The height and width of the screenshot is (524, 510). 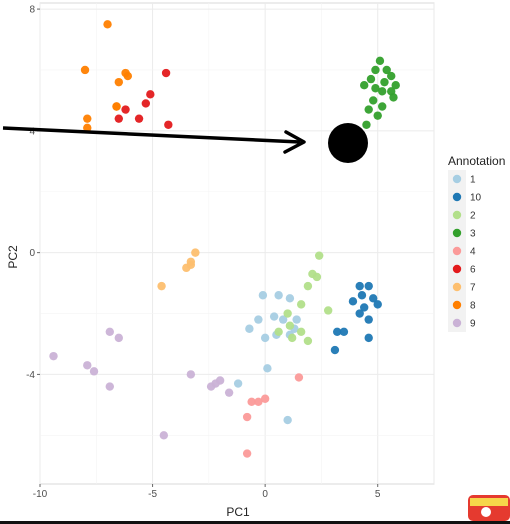 I want to click on legend-label-3: 3, so click(x=473, y=234).